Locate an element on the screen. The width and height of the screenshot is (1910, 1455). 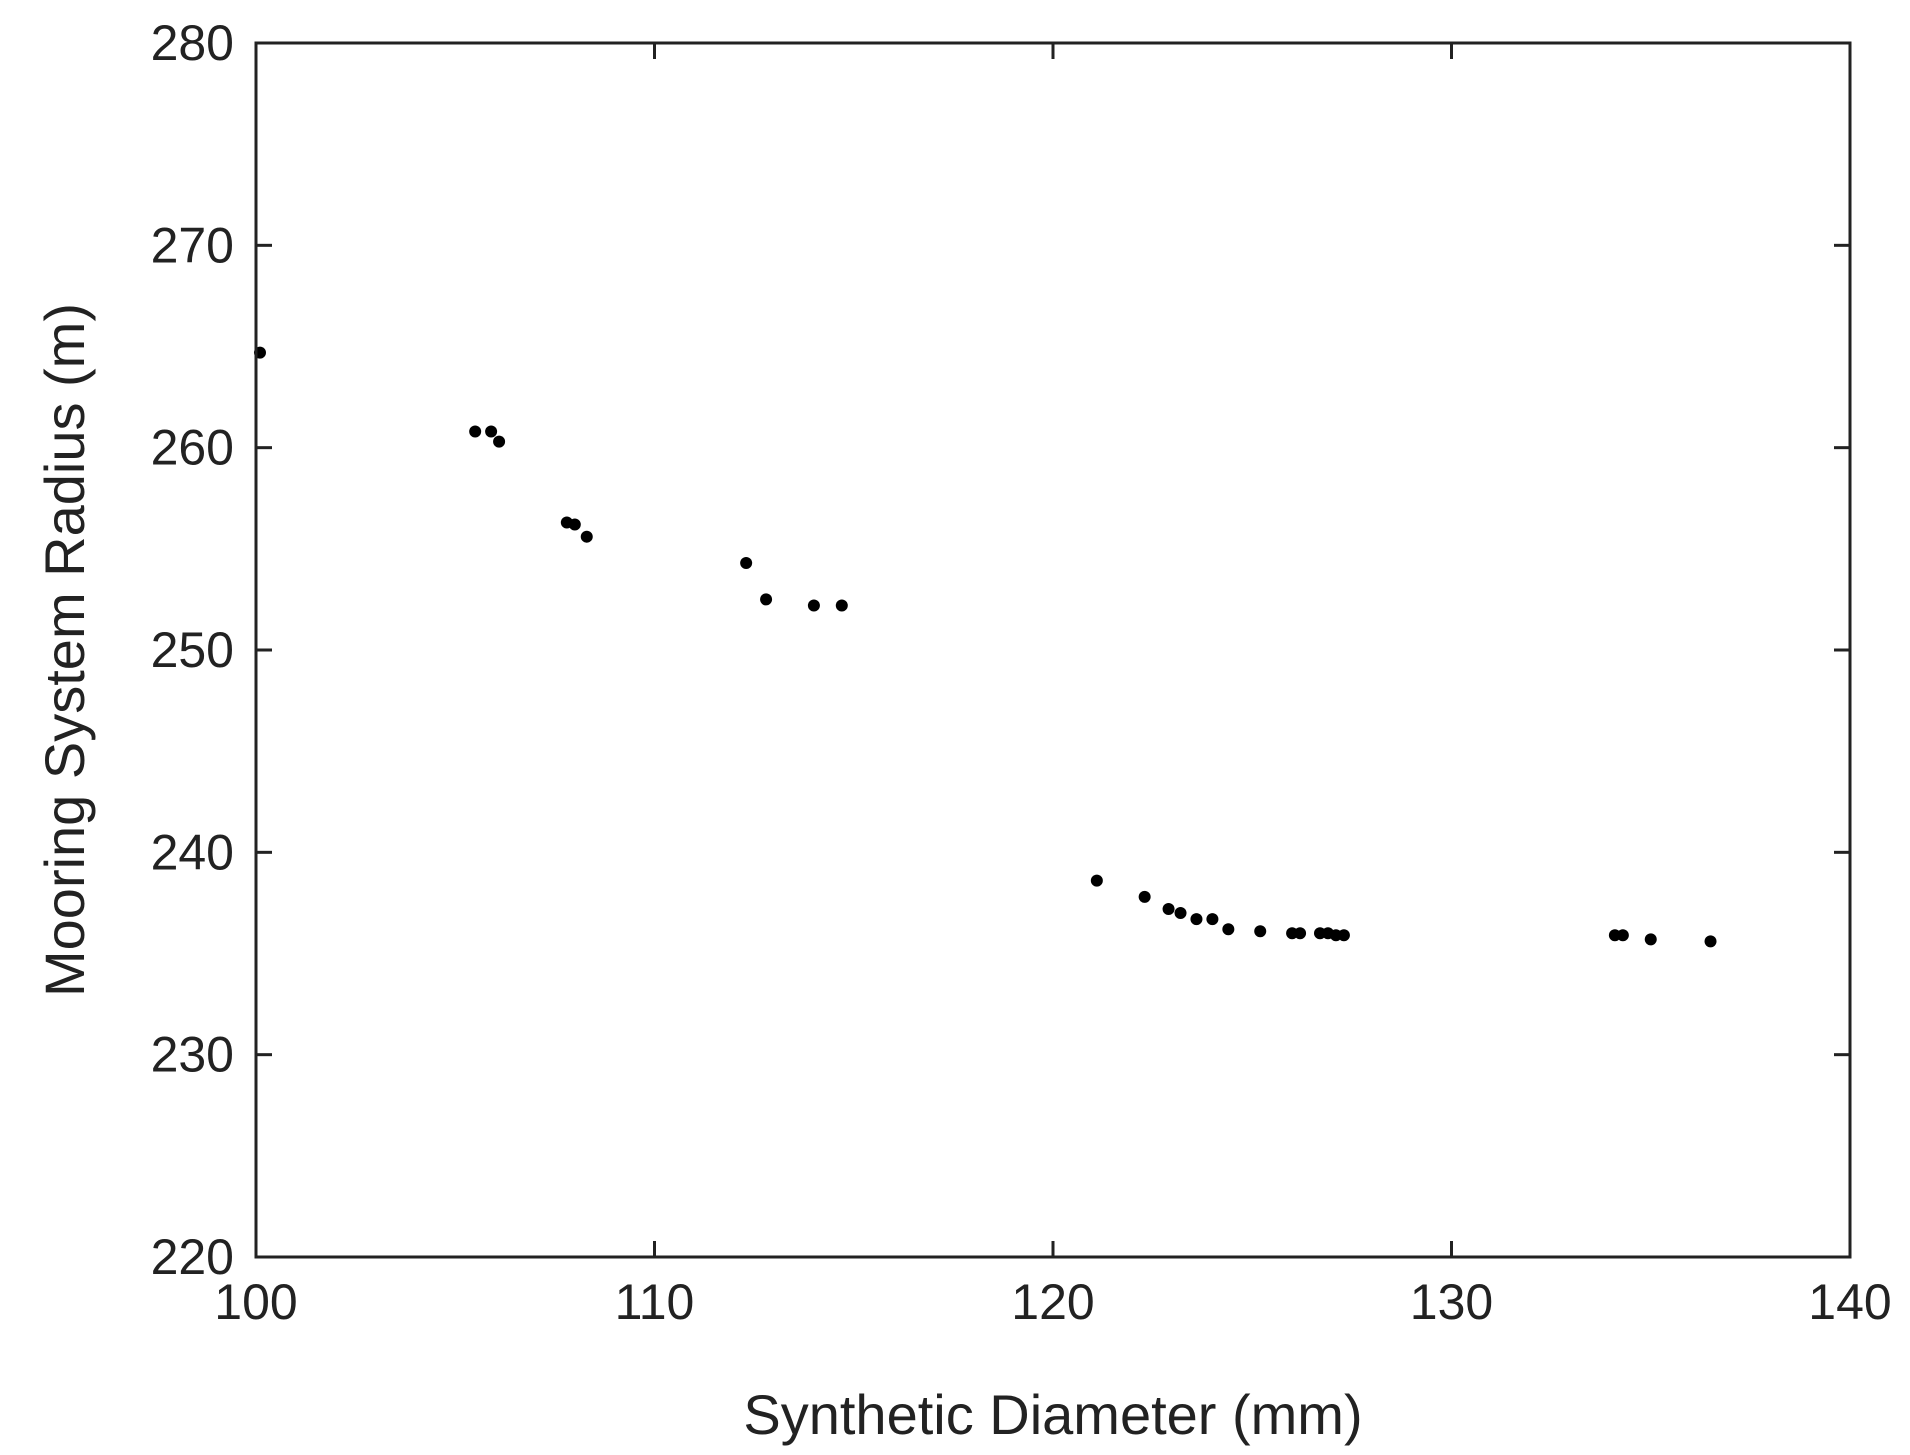
x-tick-label: 140 is located at coordinates (1849, 1302).